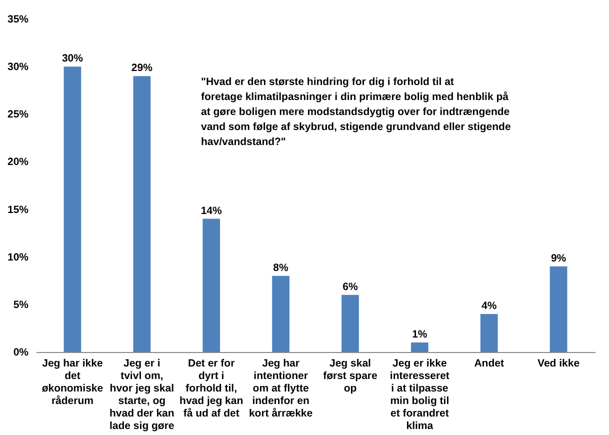  Describe the element at coordinates (73, 58) in the screenshot. I see `data-label: 30%` at that location.